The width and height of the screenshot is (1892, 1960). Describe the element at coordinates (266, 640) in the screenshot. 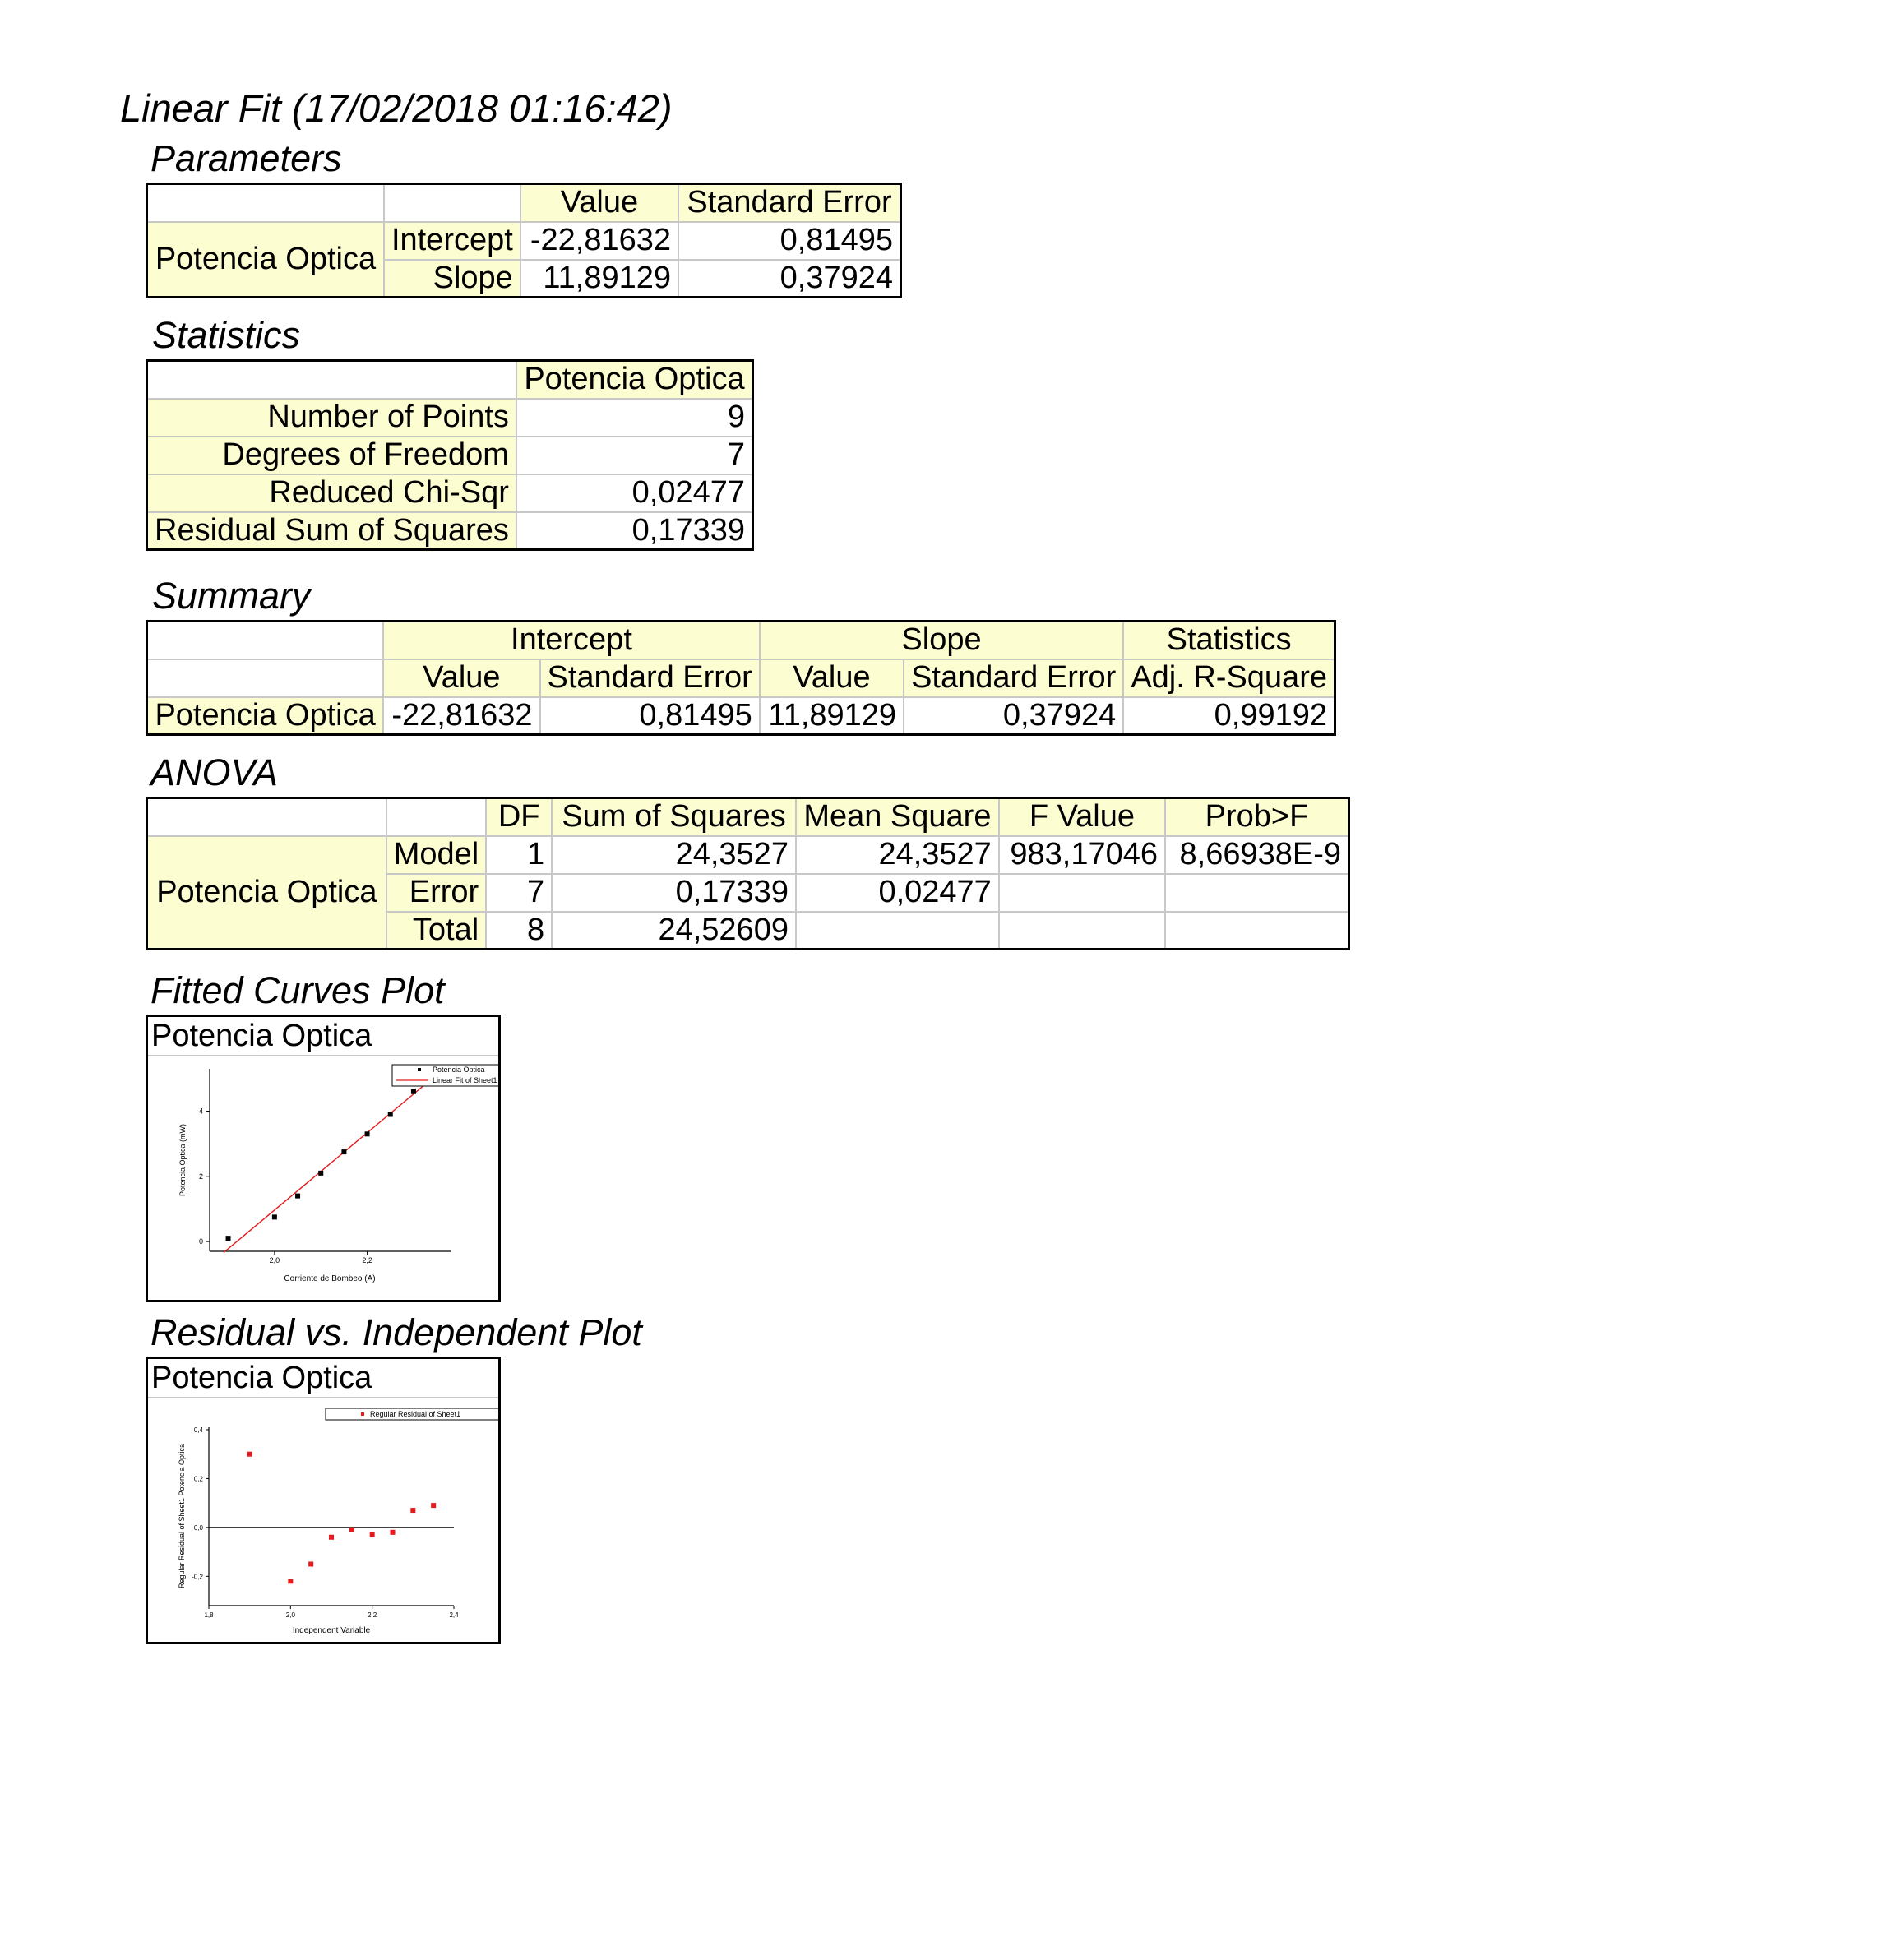

I see `summary-corner` at that location.